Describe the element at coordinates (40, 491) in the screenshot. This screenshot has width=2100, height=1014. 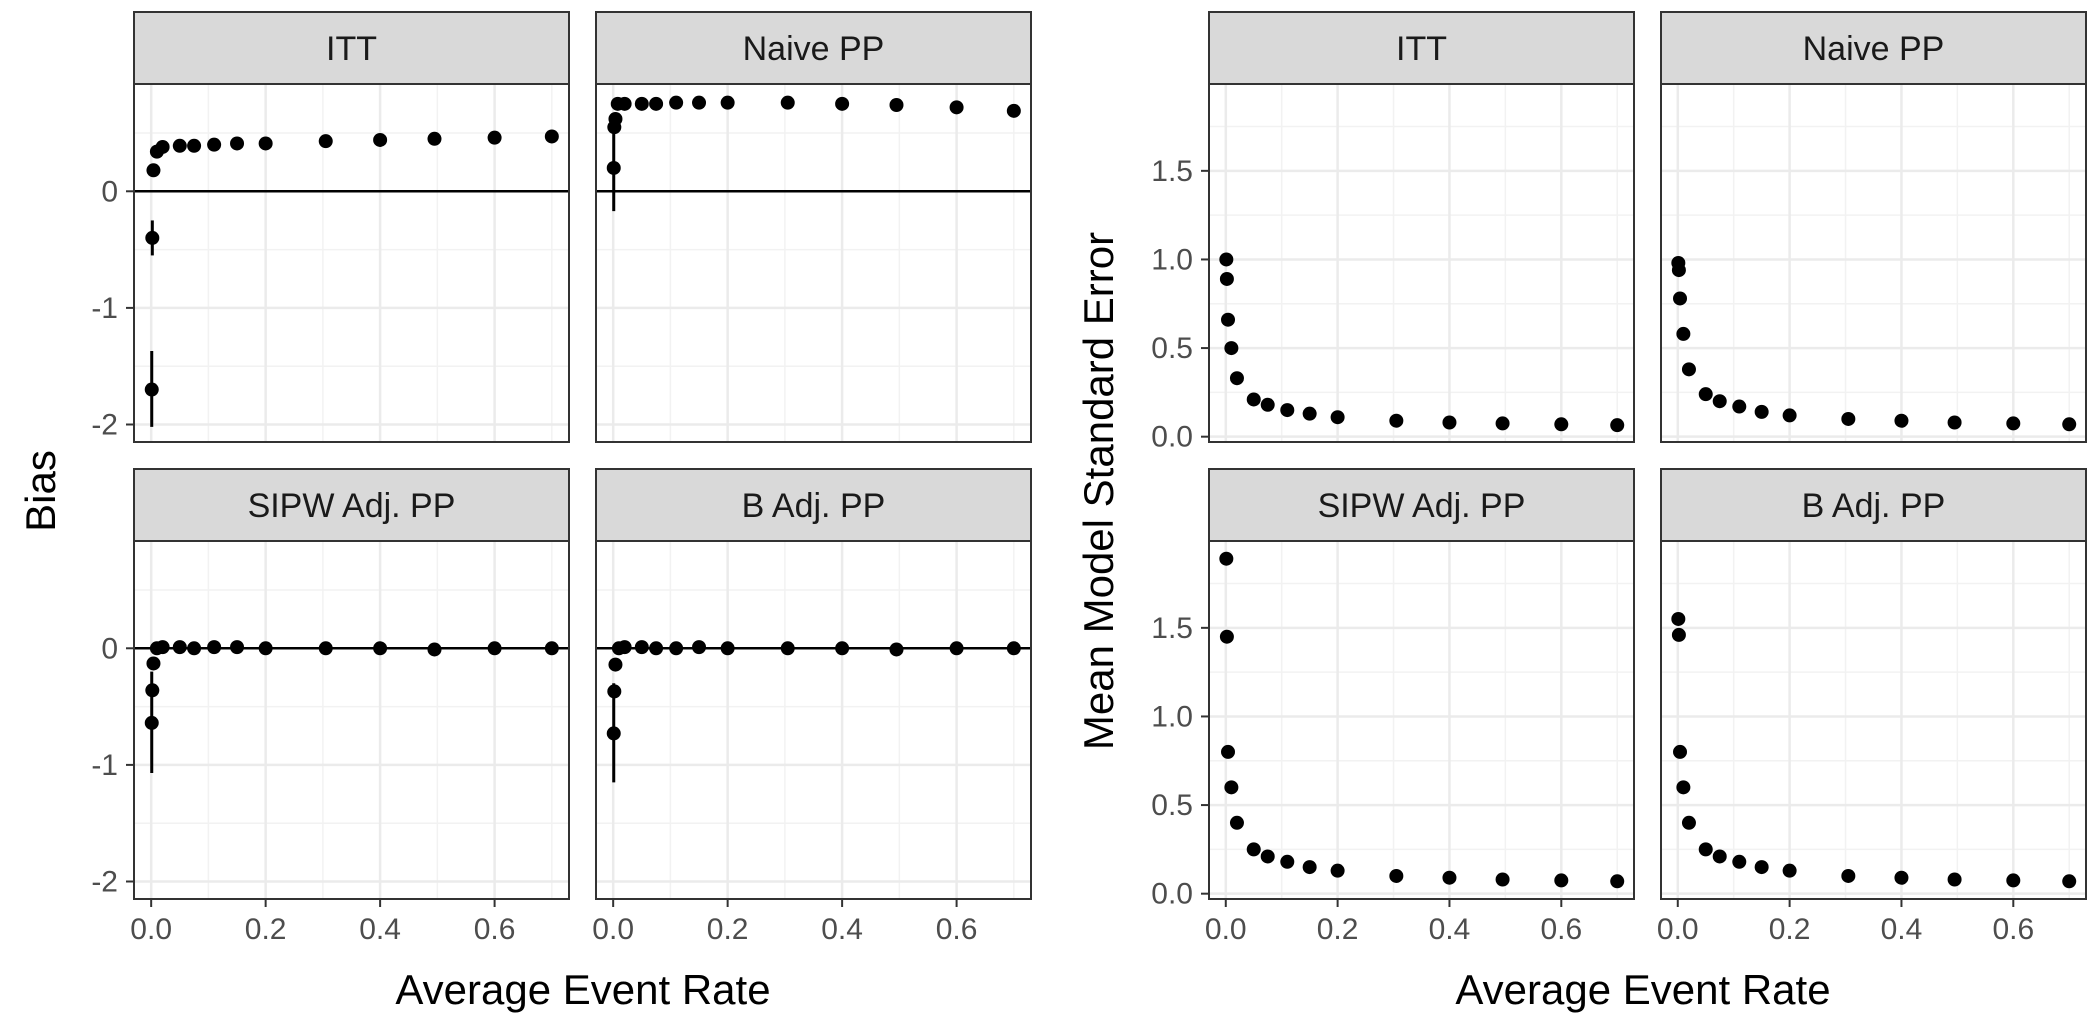
I see `bias-y-axis-title: Bias` at that location.